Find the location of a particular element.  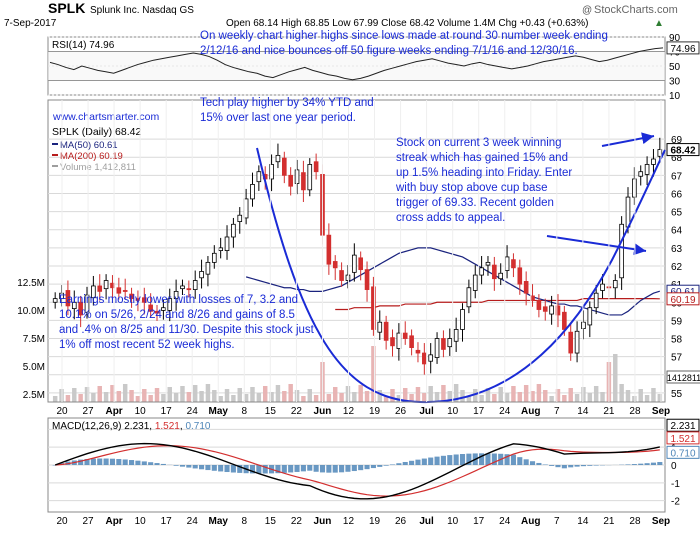

company-name: Splunk Inc. Nasdaq GS is located at coordinates (142, 10).